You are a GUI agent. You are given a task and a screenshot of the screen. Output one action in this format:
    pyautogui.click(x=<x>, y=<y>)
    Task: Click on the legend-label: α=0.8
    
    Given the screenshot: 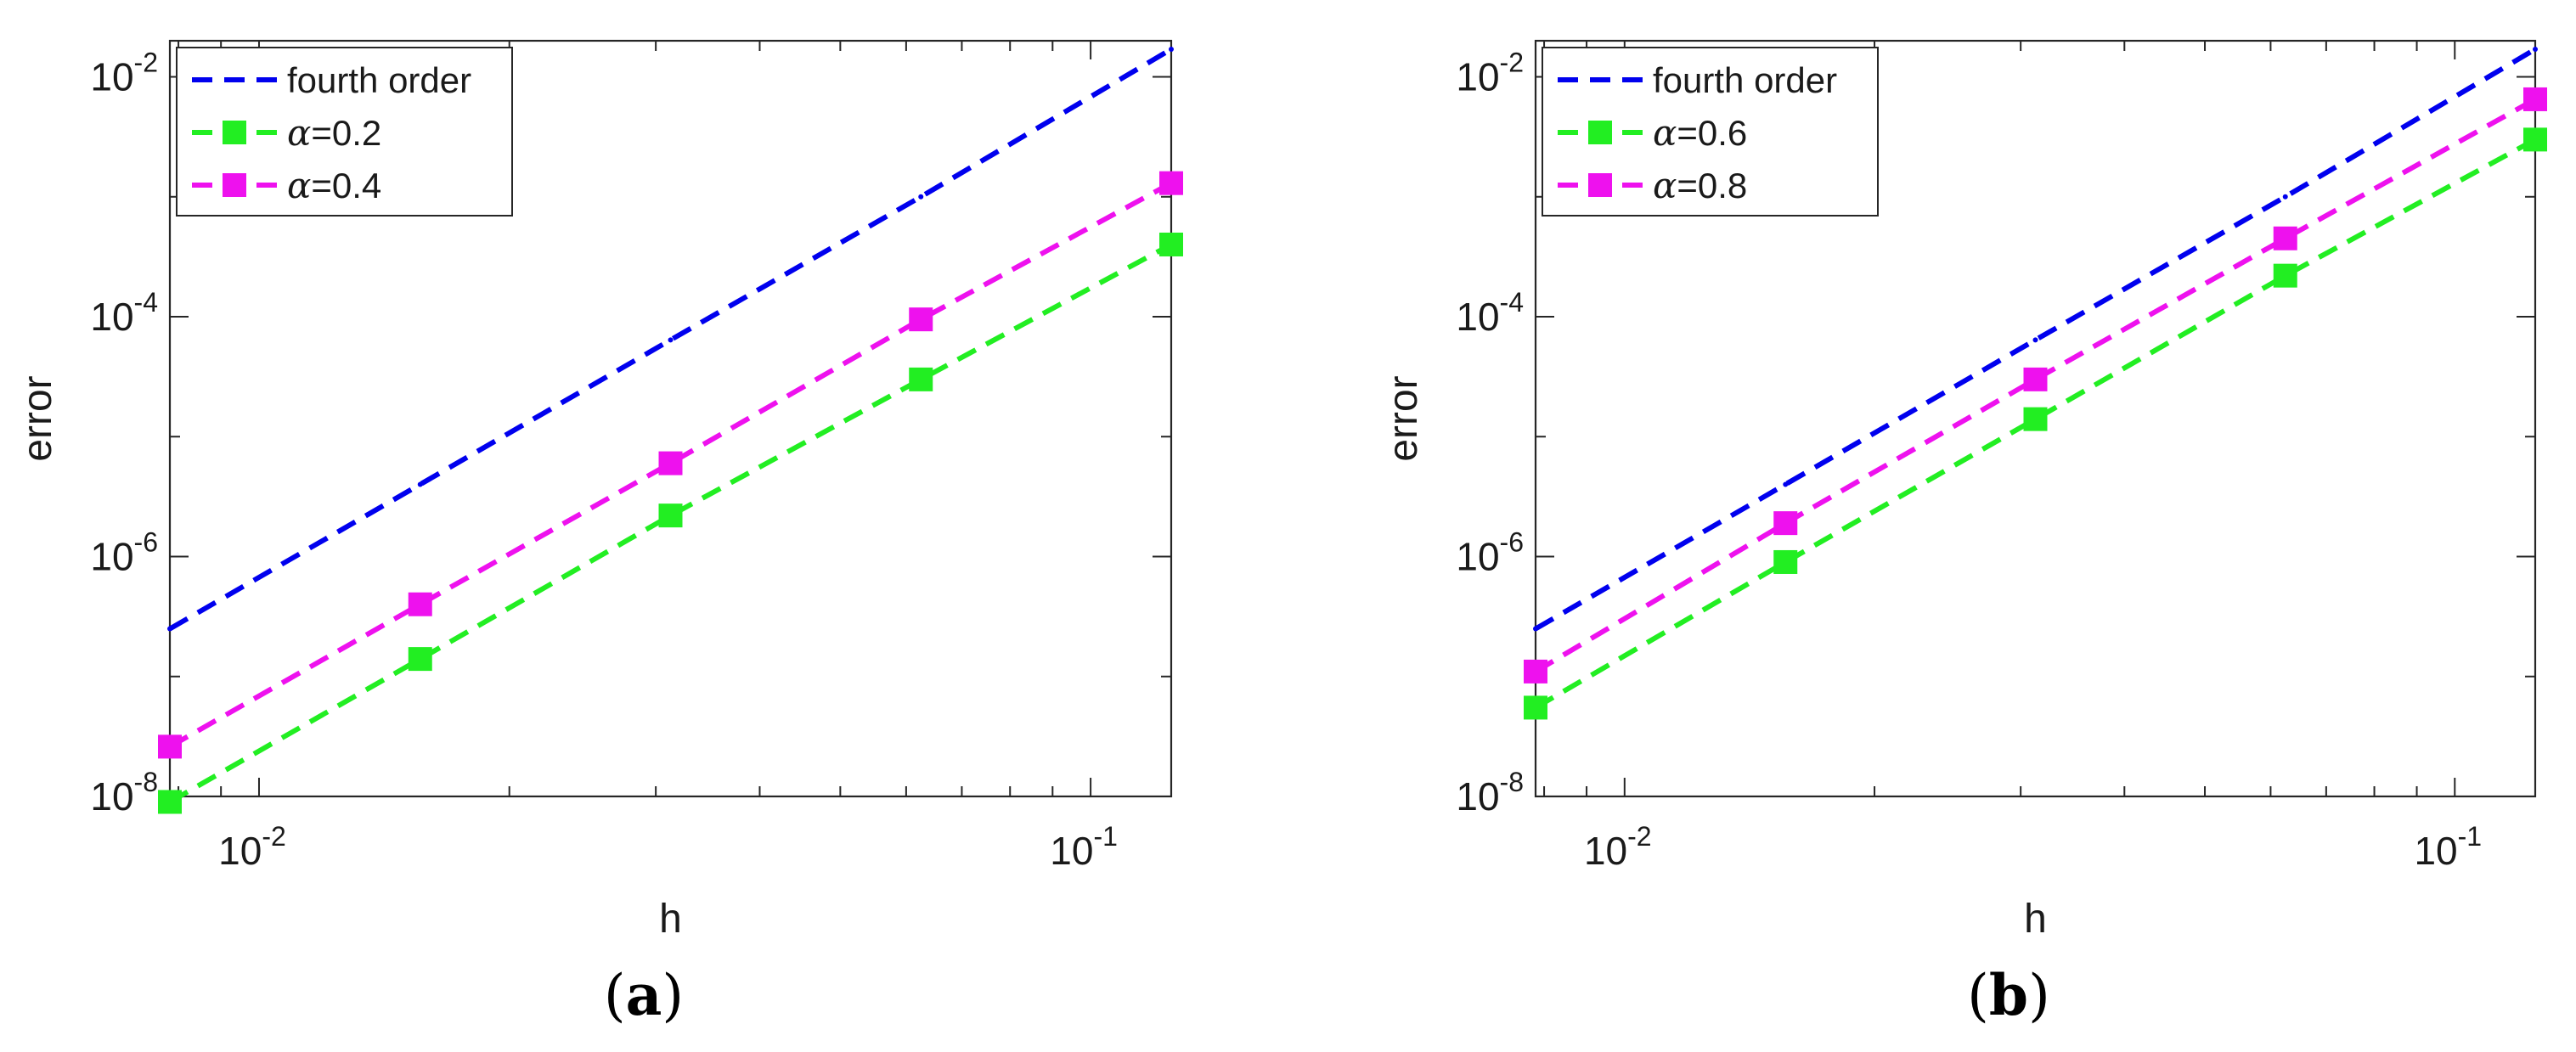 What is the action you would take?
    pyautogui.click(x=1700, y=185)
    